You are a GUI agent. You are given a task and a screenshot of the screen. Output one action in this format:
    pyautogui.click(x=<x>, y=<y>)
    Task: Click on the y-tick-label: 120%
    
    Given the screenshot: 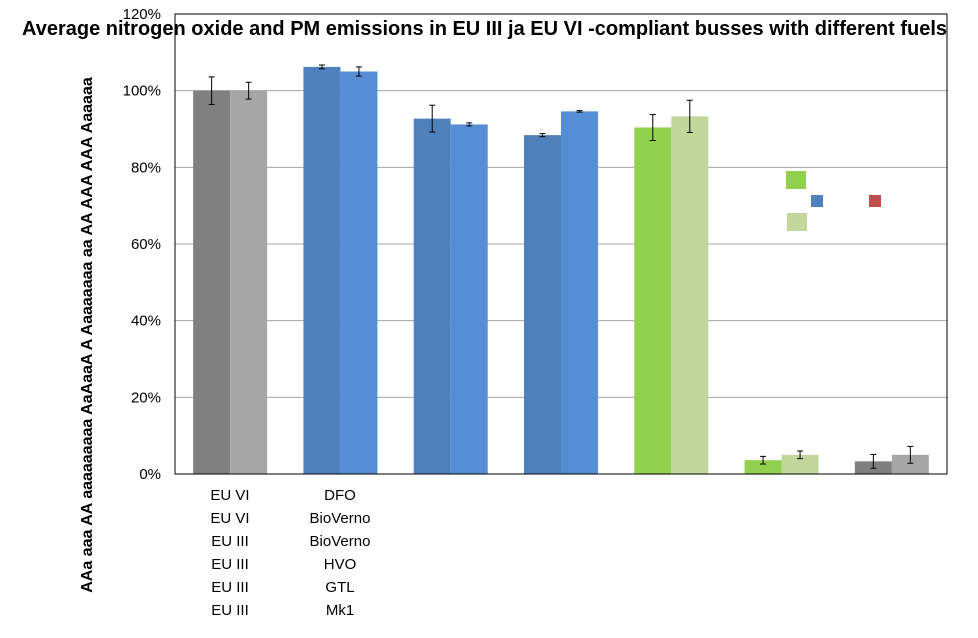 What is the action you would take?
    pyautogui.click(x=142, y=14)
    